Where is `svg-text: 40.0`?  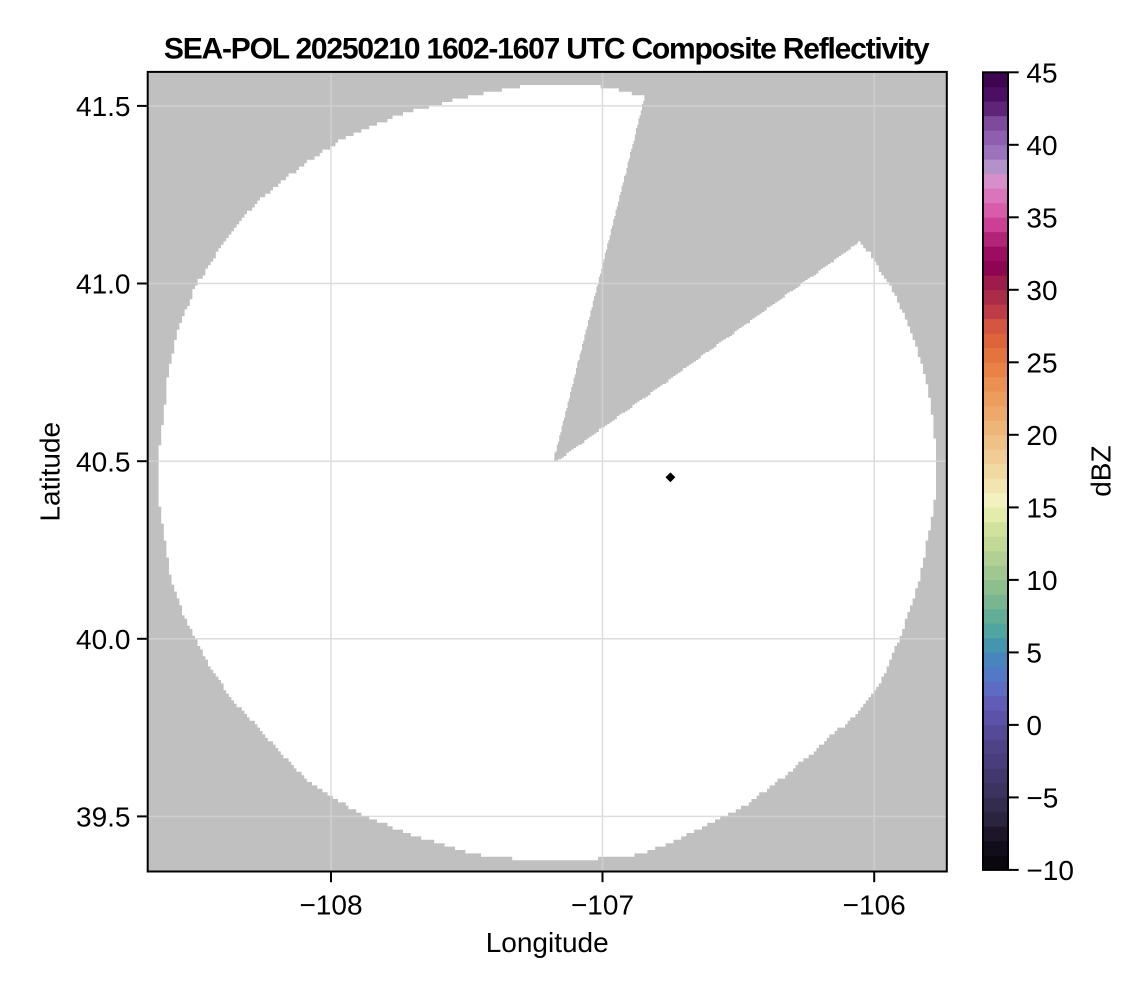 svg-text: 40.0 is located at coordinates (103, 639).